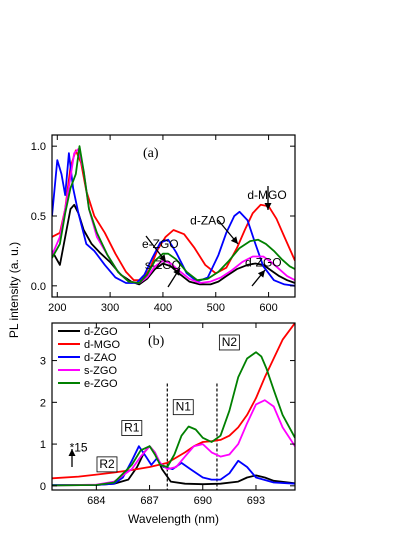 The width and height of the screenshot is (415, 537). What do you see at coordinates (263, 262) in the screenshot?
I see `series-annotation-d-ZGO: d-ZGO` at bounding box center [263, 262].